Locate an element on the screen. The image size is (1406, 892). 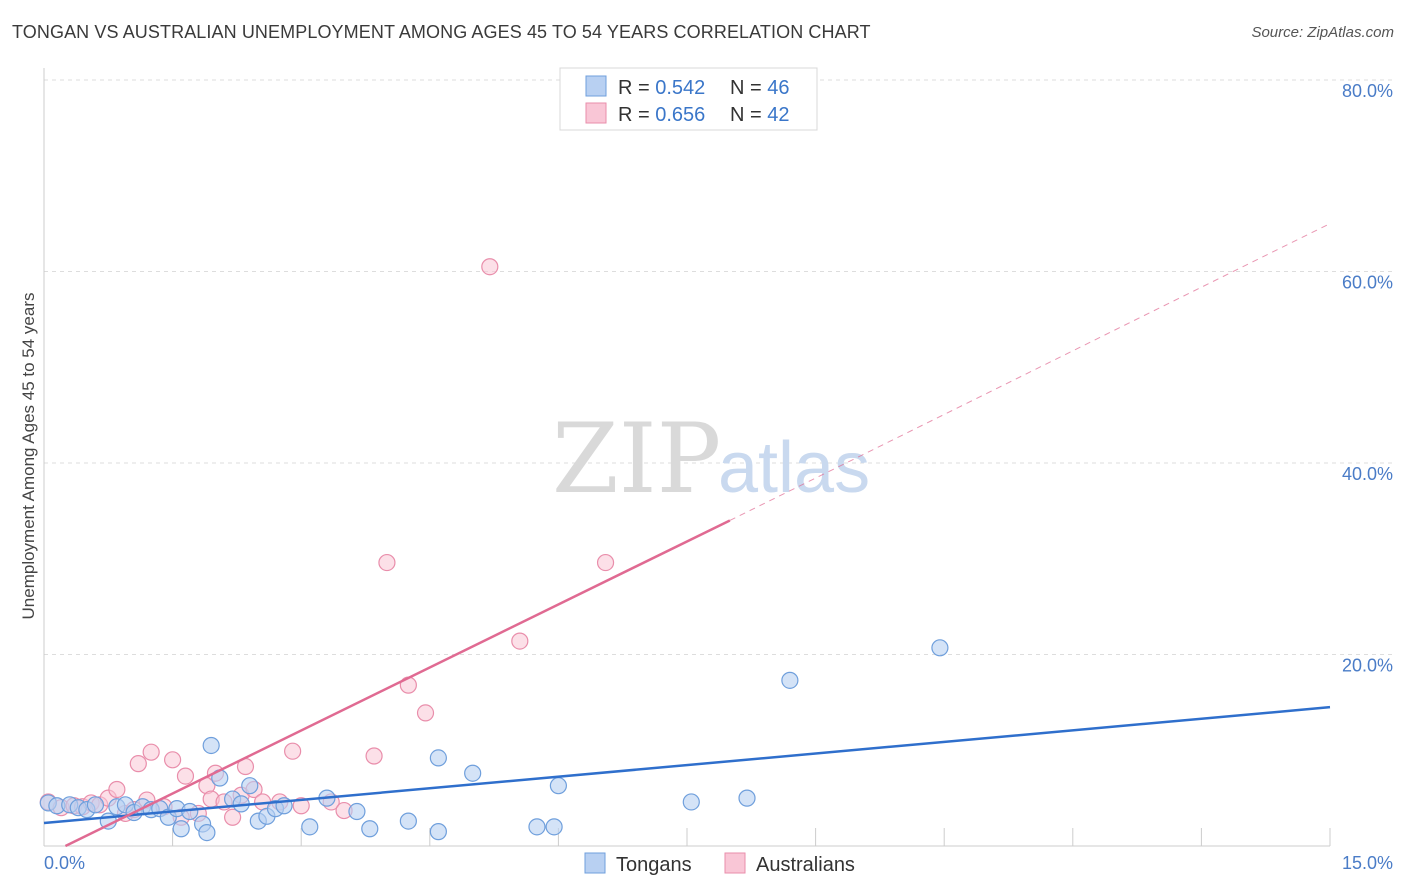
legend-n-label-1: N = is located at coordinates (748, 88).